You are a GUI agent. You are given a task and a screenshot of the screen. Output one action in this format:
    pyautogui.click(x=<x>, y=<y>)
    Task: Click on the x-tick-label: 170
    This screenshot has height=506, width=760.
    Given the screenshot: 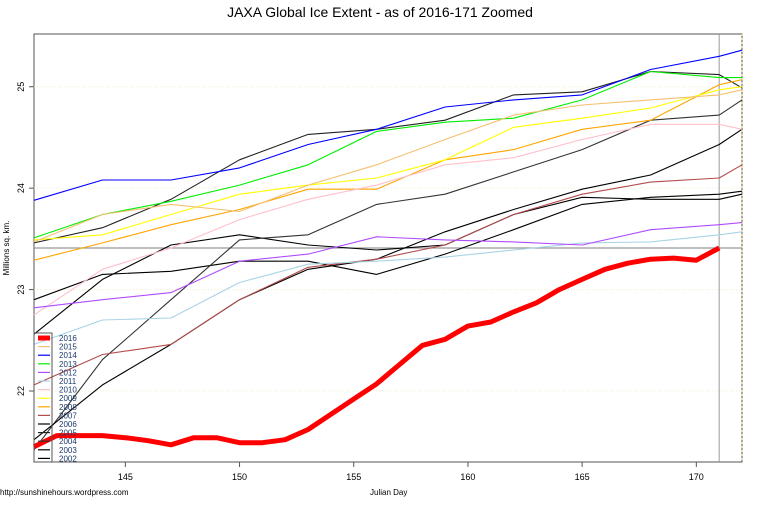 What is the action you would take?
    pyautogui.click(x=696, y=477)
    